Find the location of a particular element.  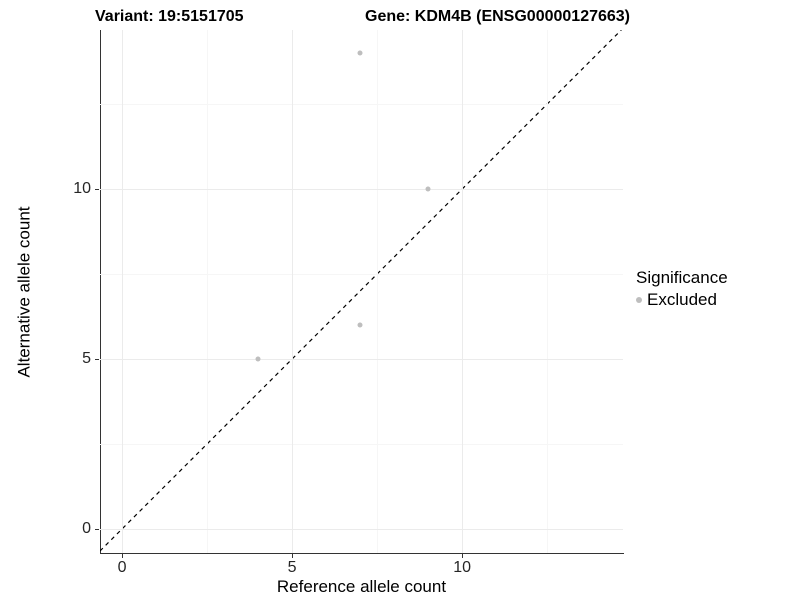

legend-item-excluded: Excluded is located at coordinates (682, 300).